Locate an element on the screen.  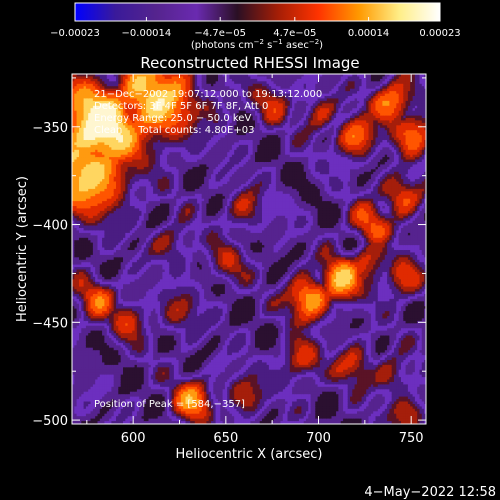
colorbar-tick-label: 0.00014 is located at coordinates (368, 33).